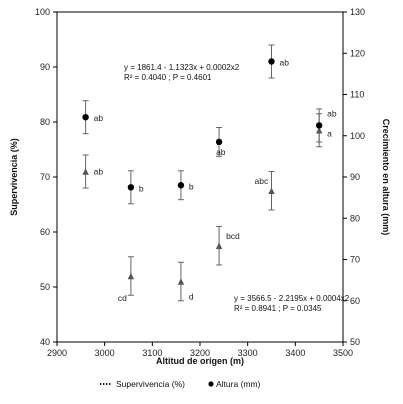  I want to click on y-tick-label: 60, so click(45, 232).